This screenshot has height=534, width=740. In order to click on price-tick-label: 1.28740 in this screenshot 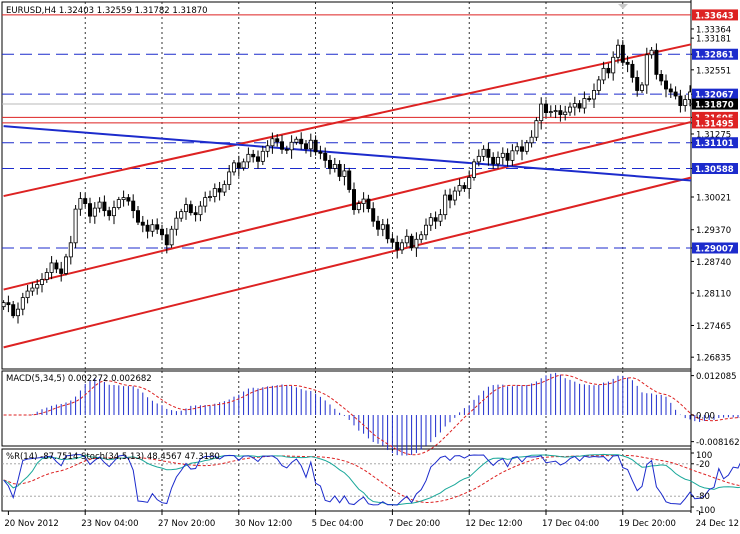, I will do `click(713, 263)`.